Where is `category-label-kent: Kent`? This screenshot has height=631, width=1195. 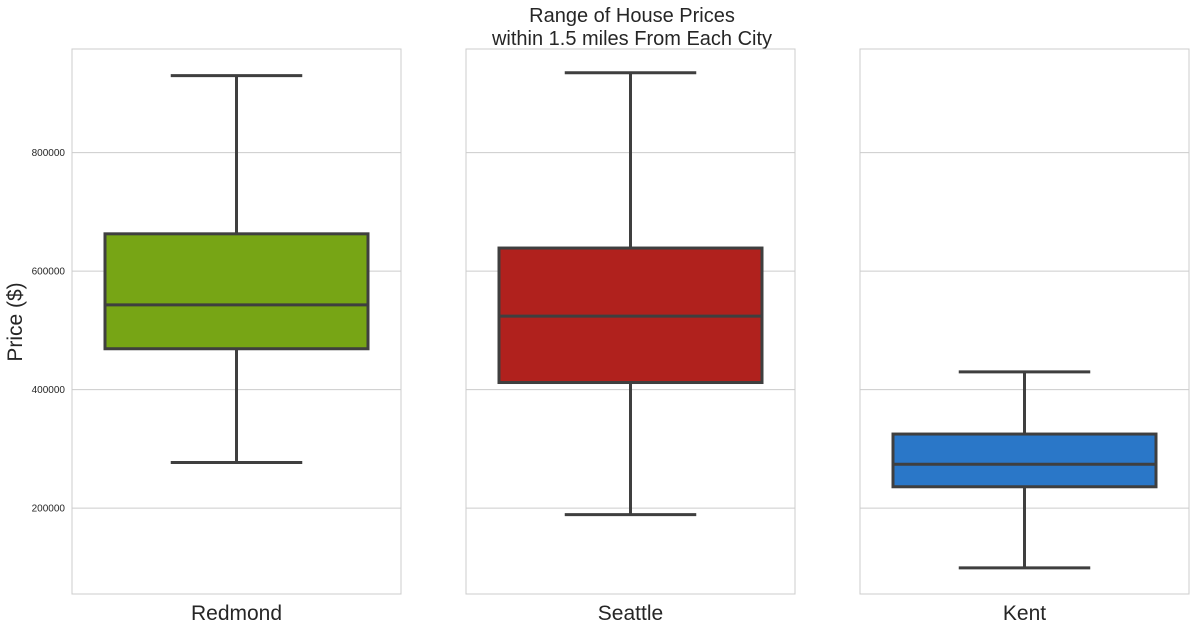
category-label-kent: Kent is located at coordinates (1024, 613).